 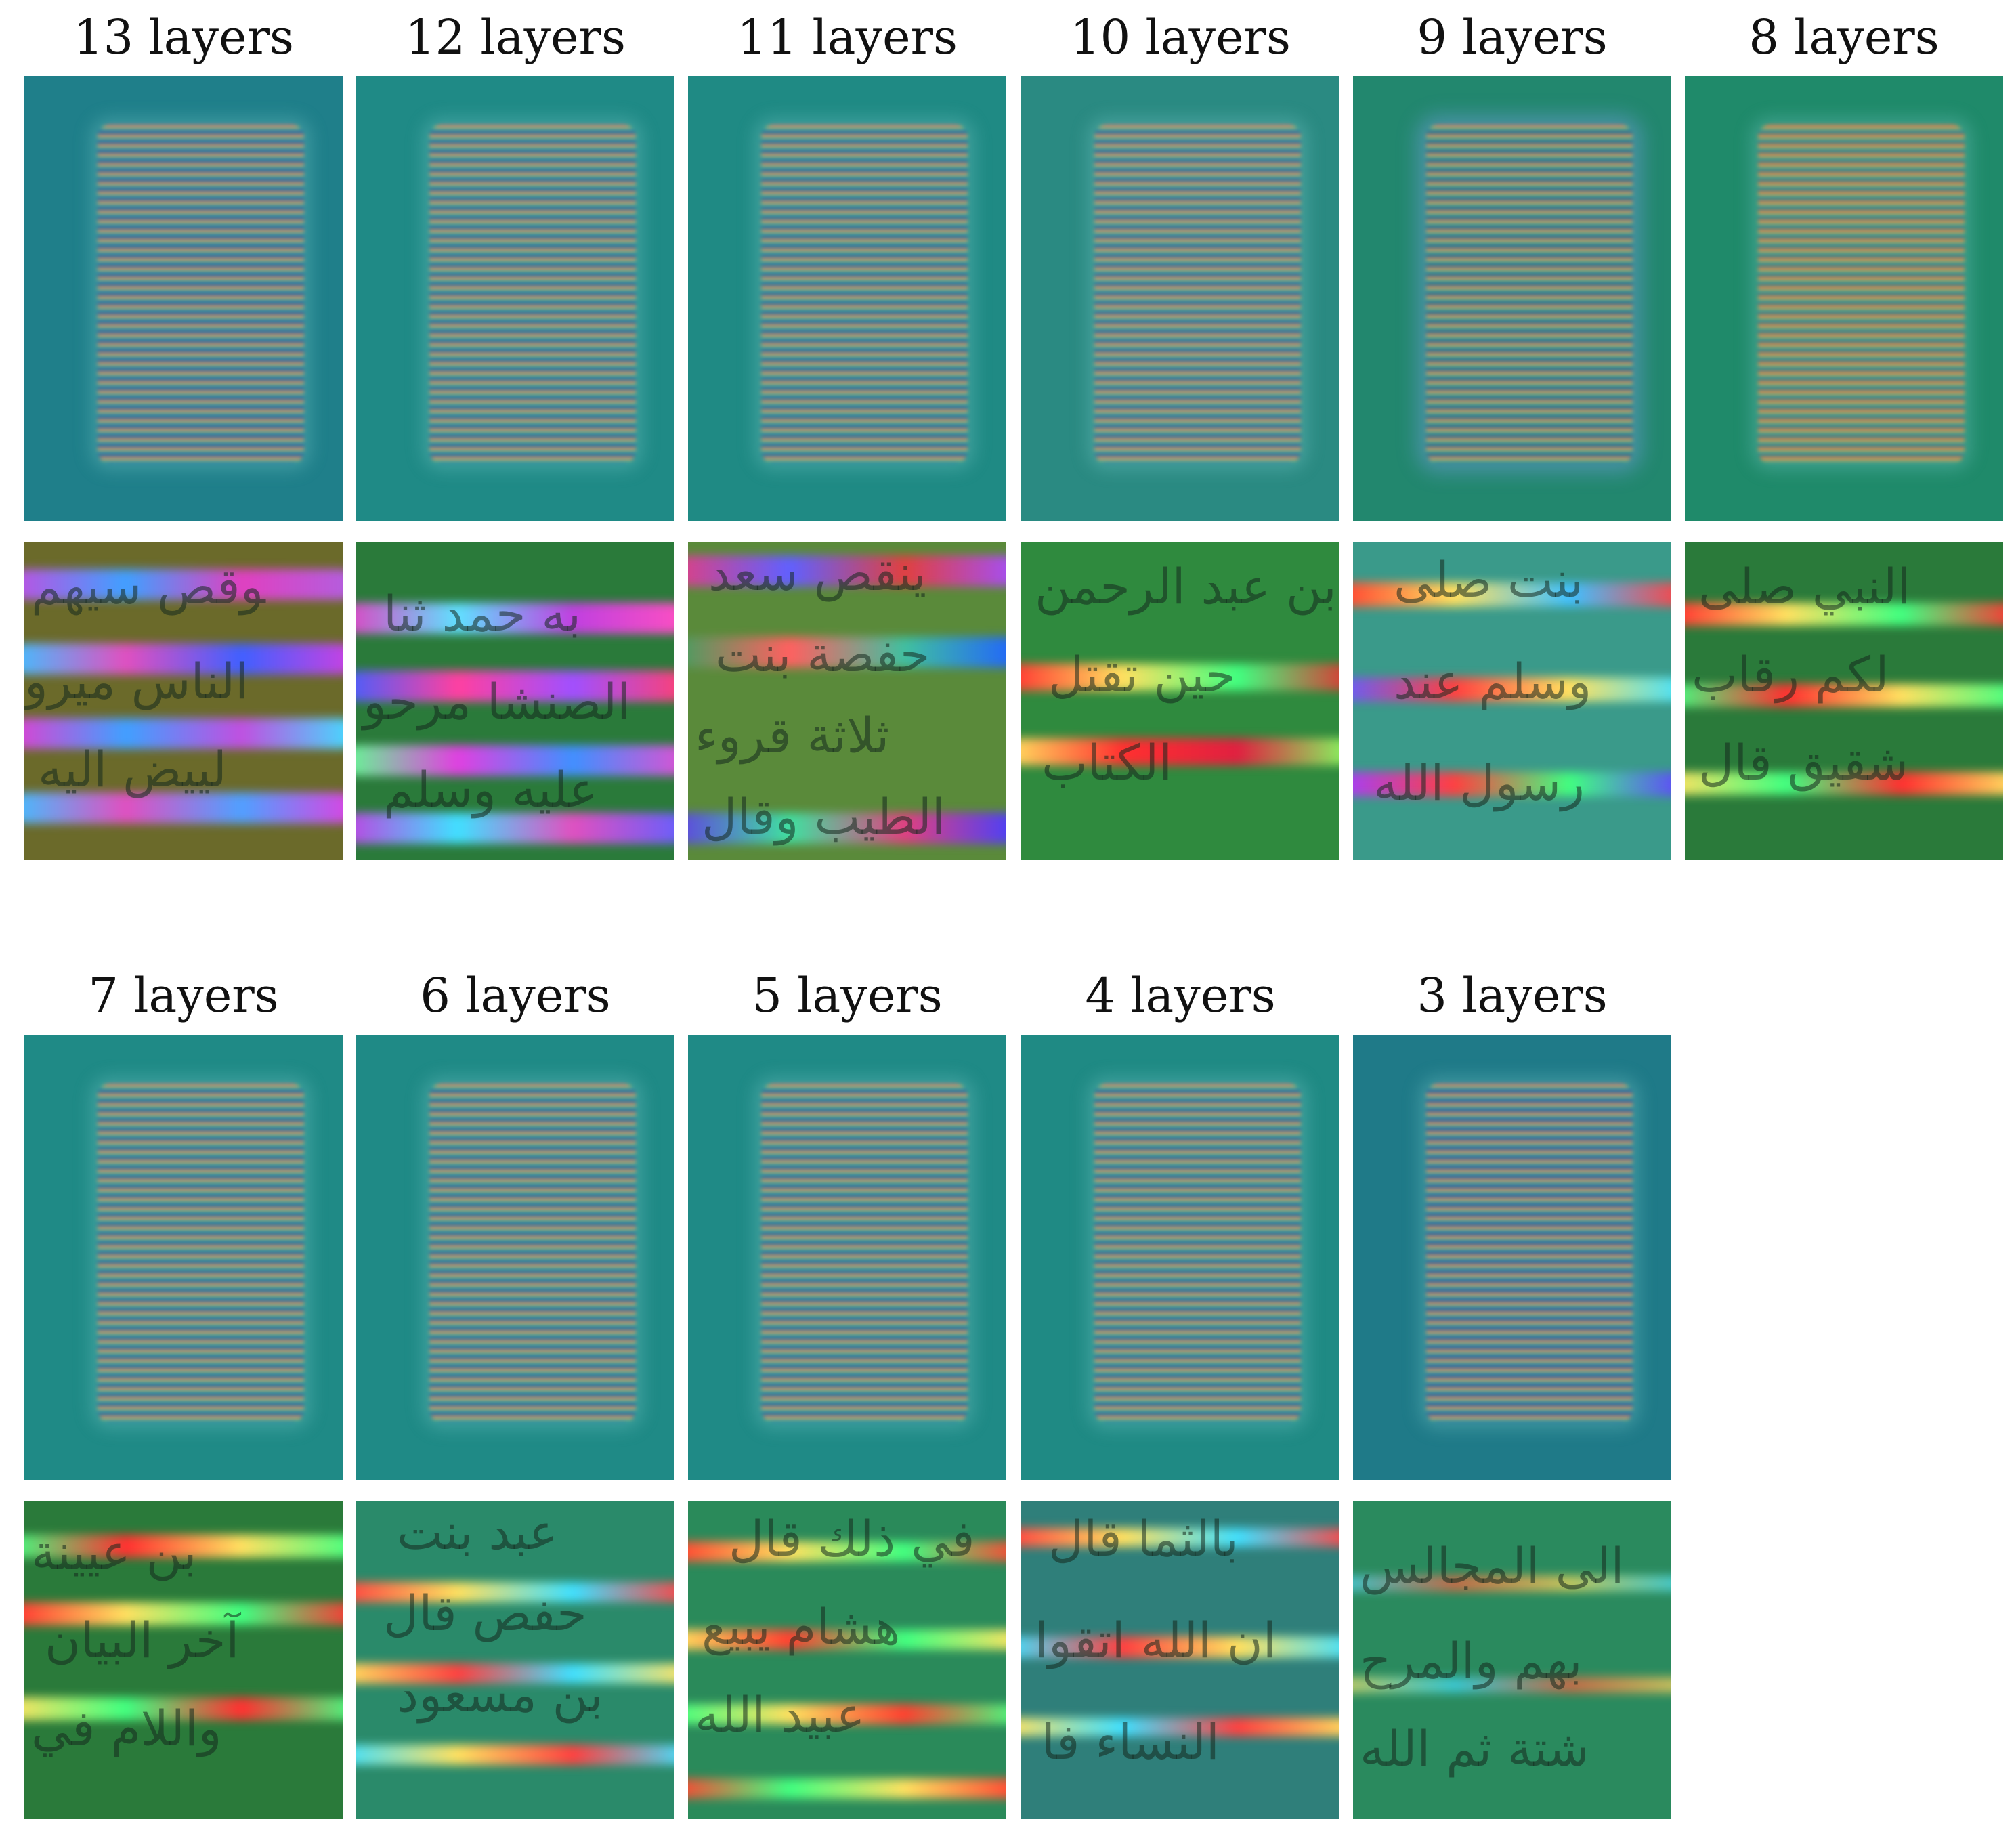 I want to click on script-texture: ﺑﻪ ﺣﻤﺪ ﺛﻨﺎ, so click(x=482, y=613).